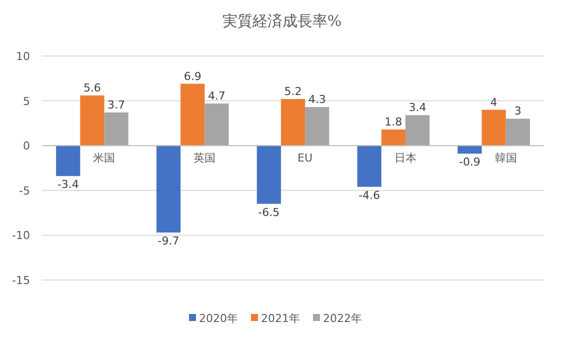  Describe the element at coordinates (282, 21) in the screenshot. I see `chart-title: 実質経済成長率%` at that location.